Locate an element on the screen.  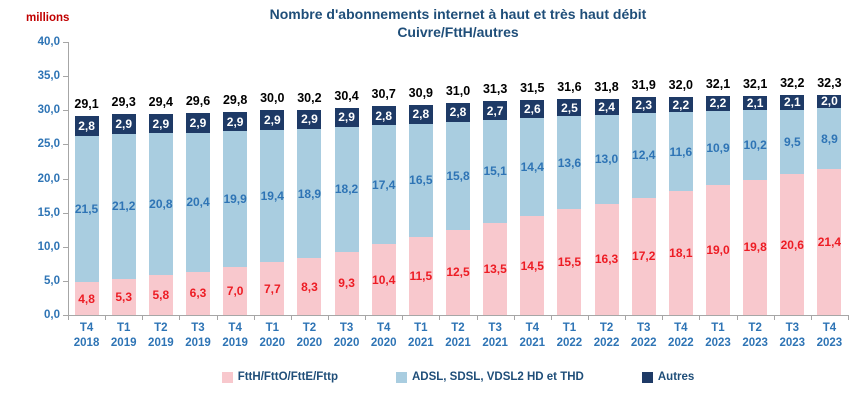
x-category-label: T2 2023 is located at coordinates (755, 335).